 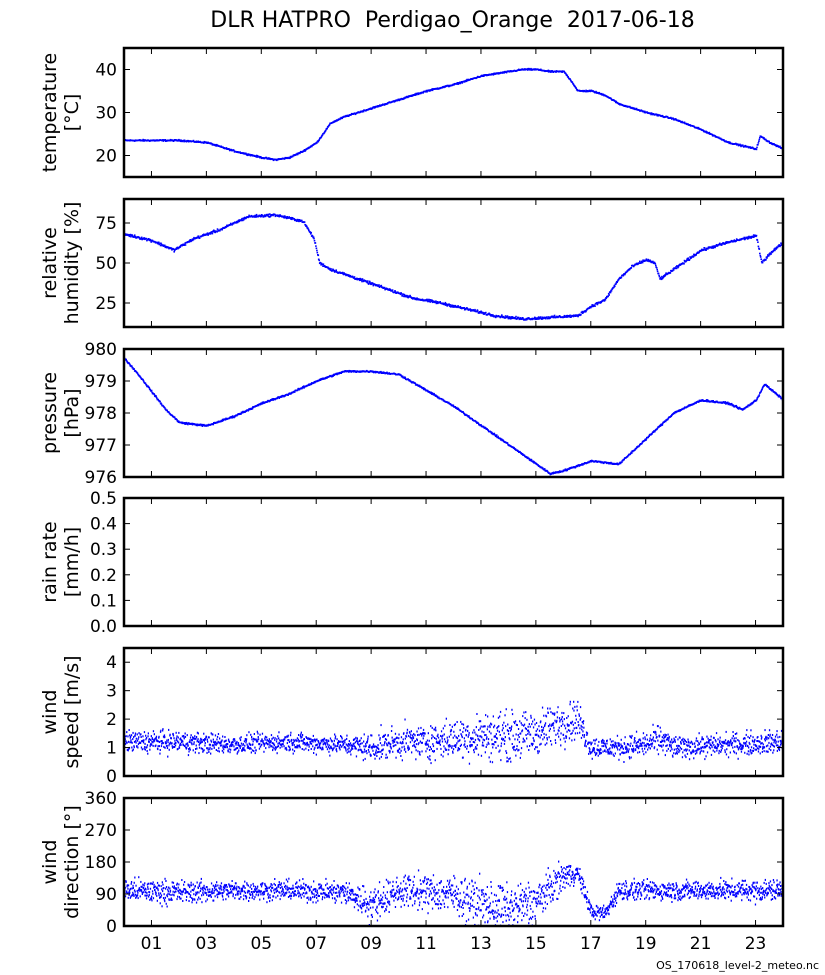 What do you see at coordinates (61, 561) in the screenshot?
I see `y-axis-label: rain rate[mm/h]` at bounding box center [61, 561].